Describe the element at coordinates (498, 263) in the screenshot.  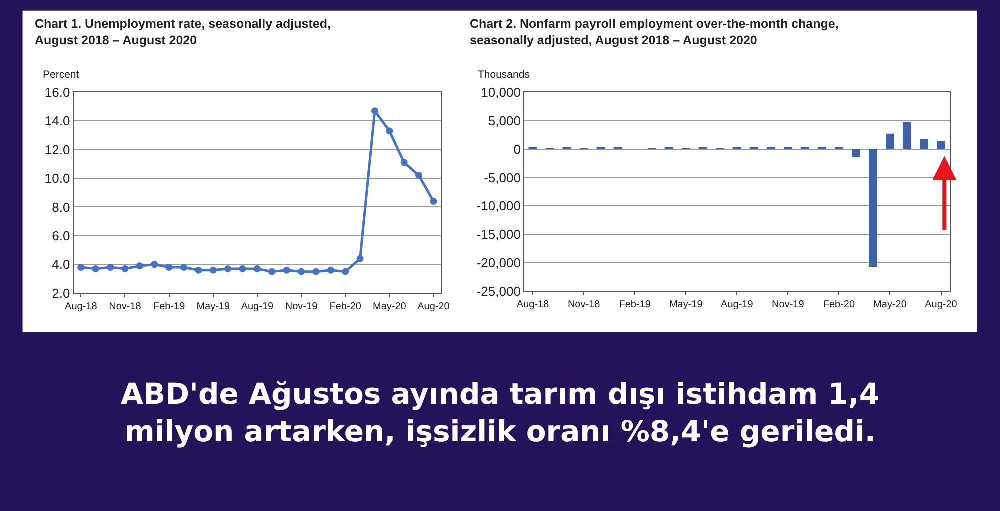
I see `y-tick-label: -20,000` at that location.